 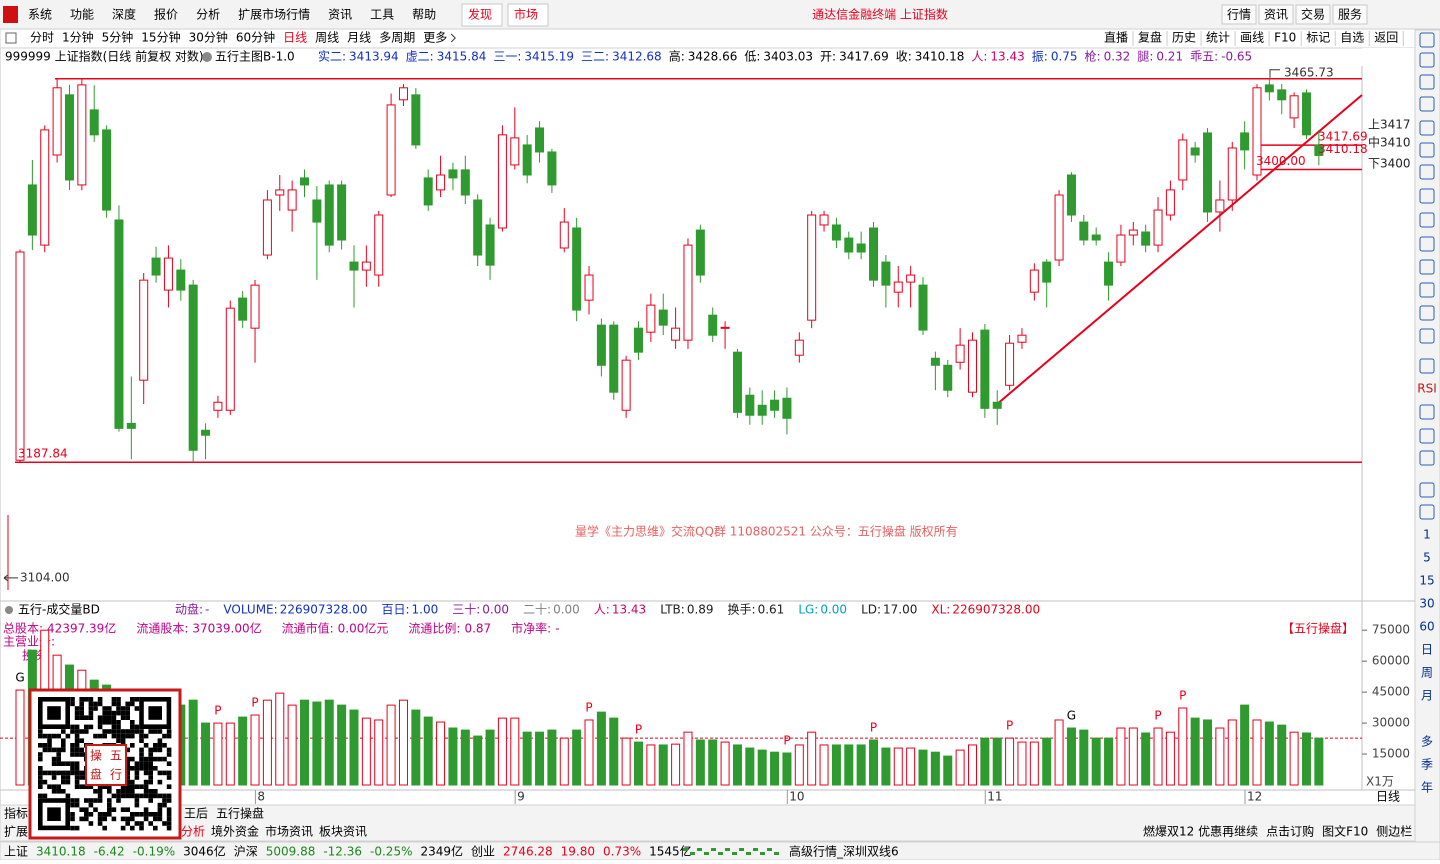 What do you see at coordinates (1426, 627) in the screenshot?
I see `sidebar-item: 60` at bounding box center [1426, 627].